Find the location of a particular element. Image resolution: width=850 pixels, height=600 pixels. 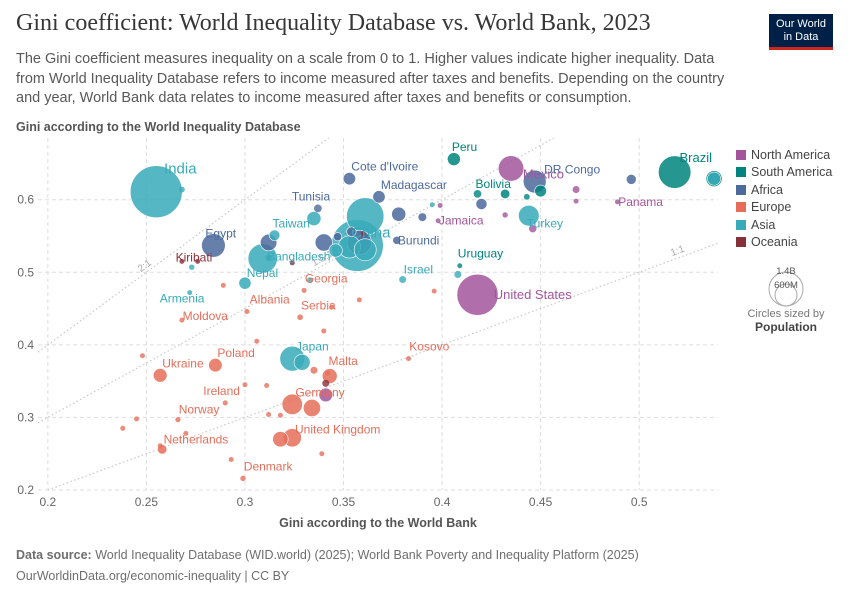

point-label: Albania is located at coordinates (270, 299).